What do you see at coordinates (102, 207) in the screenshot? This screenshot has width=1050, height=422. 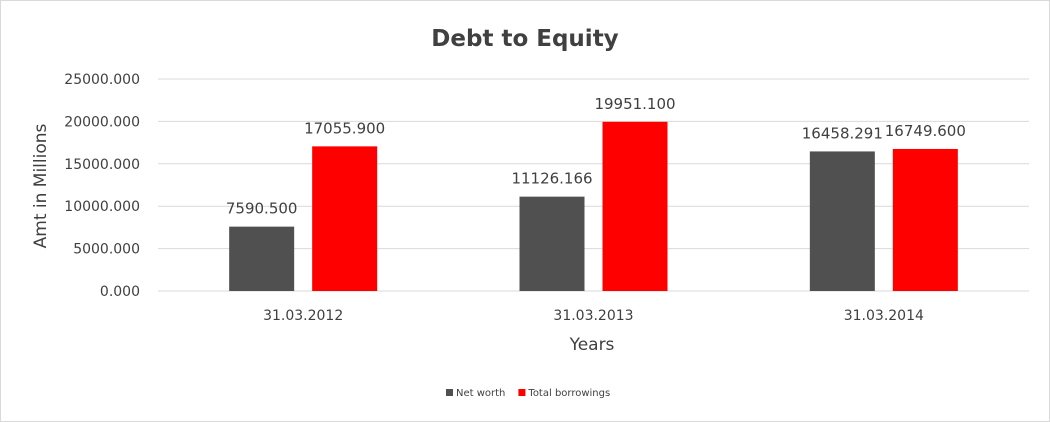 I see `y-tick-label: 10000.000` at bounding box center [102, 207].